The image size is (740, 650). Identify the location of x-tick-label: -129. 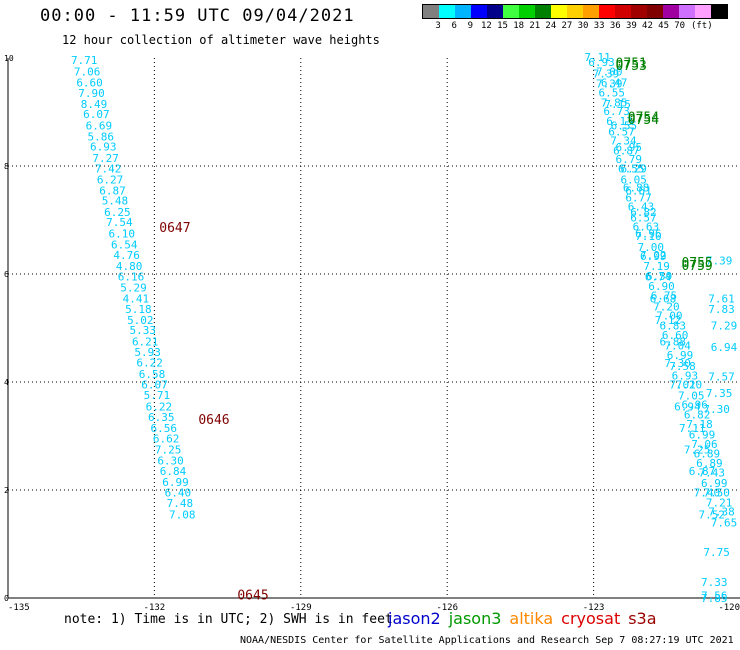
(301, 608).